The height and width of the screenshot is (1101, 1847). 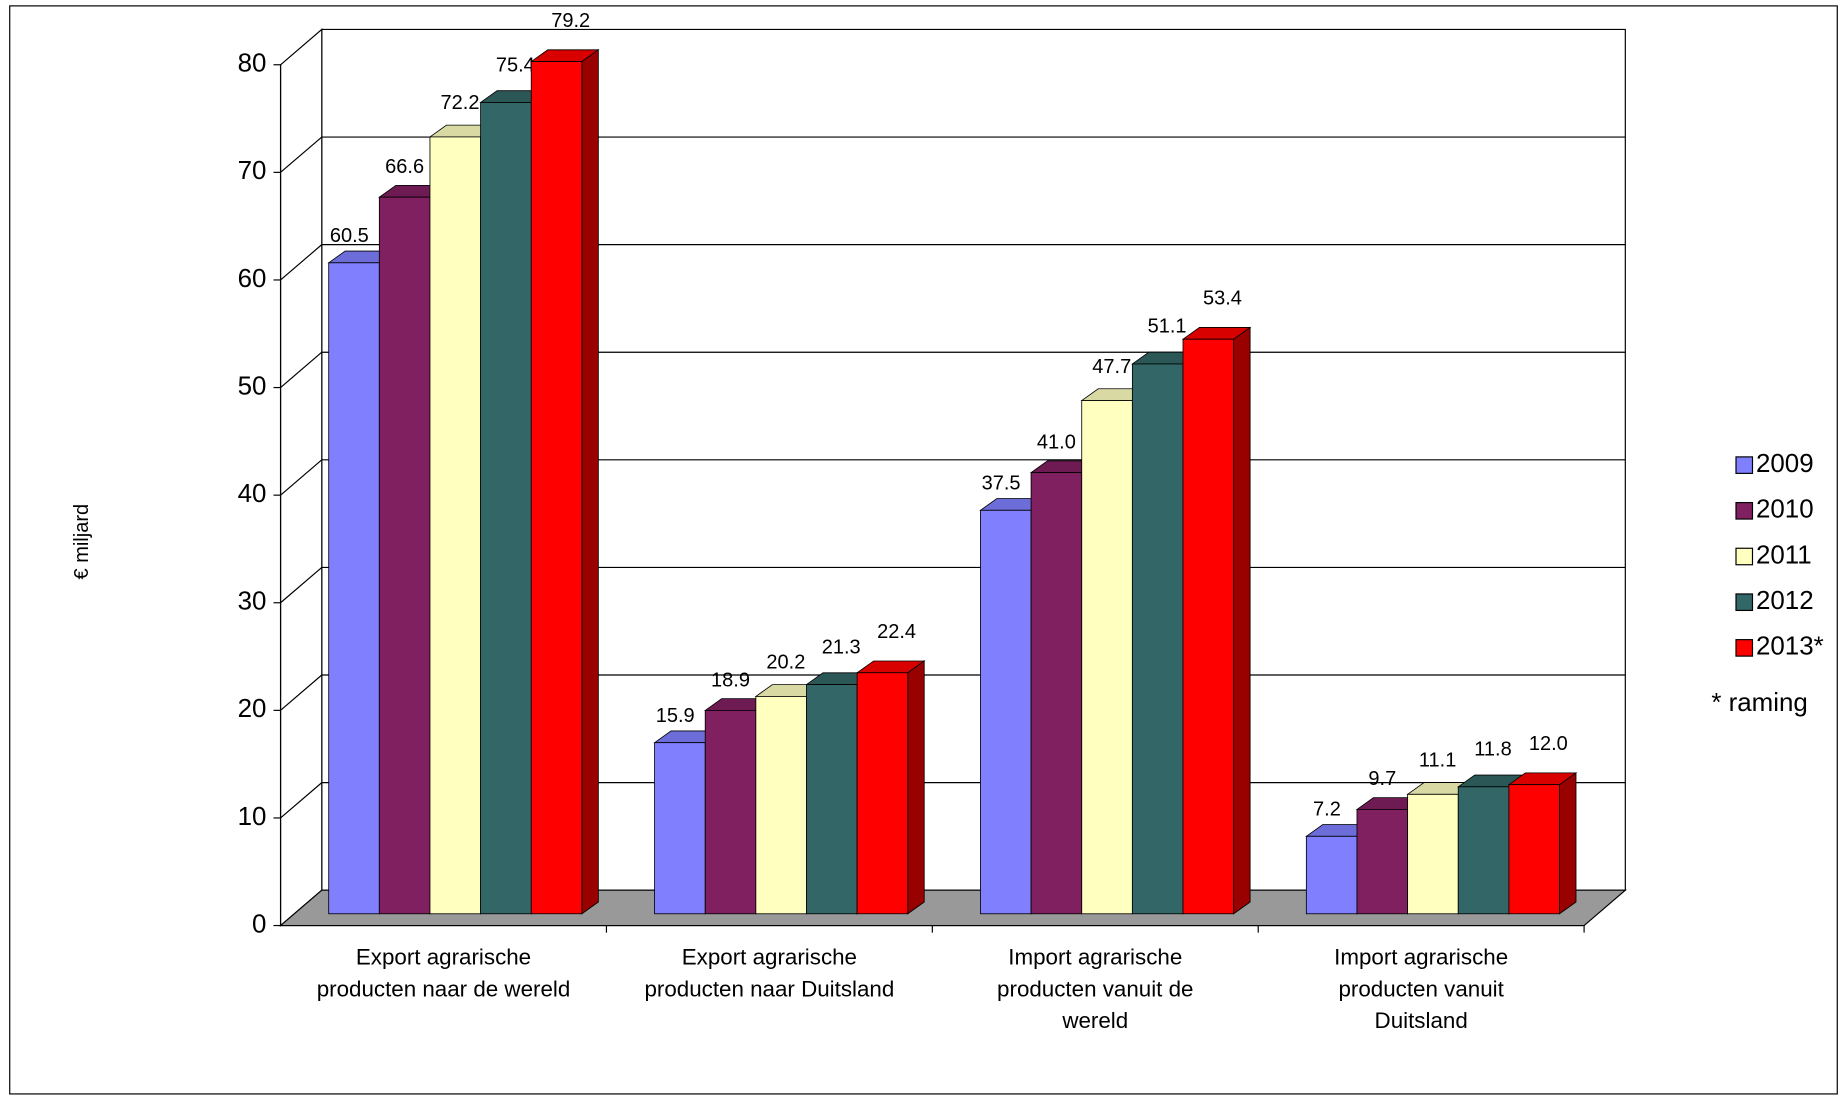 What do you see at coordinates (1001, 484) in the screenshot?
I see `value-label: 37.5` at bounding box center [1001, 484].